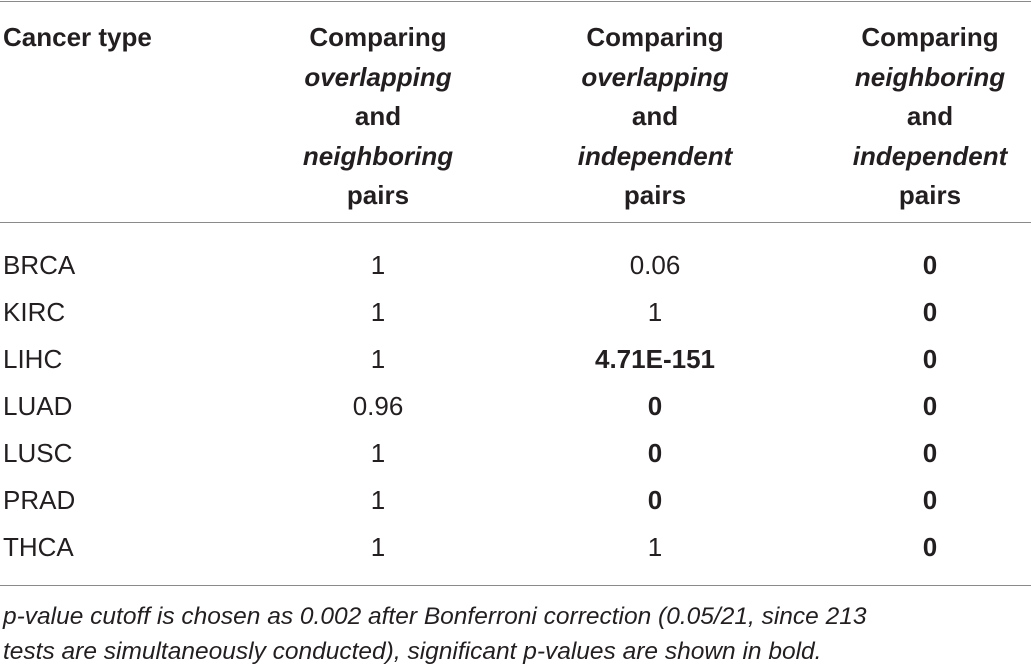 Image resolution: width=1031 pixels, height=665 pixels. What do you see at coordinates (34, 312) in the screenshot?
I see `row-label: KIRC` at bounding box center [34, 312].